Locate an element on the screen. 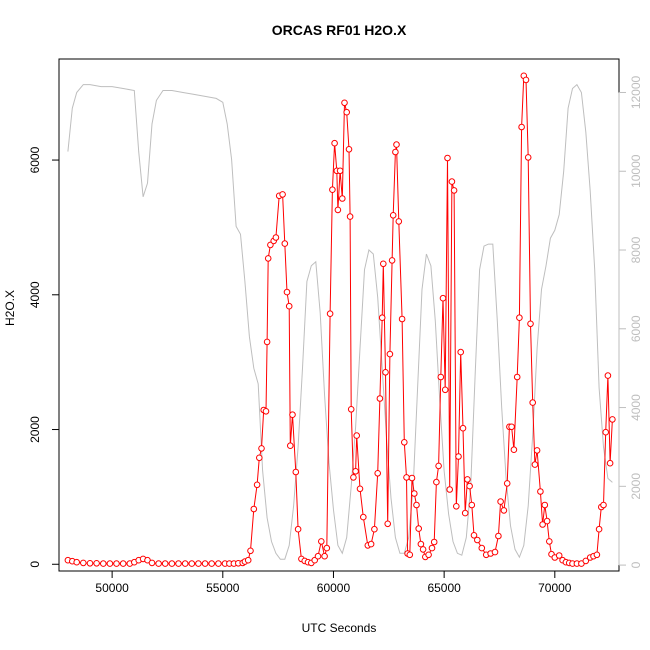  y-axis-label: H2O.X is located at coordinates (10, 308).